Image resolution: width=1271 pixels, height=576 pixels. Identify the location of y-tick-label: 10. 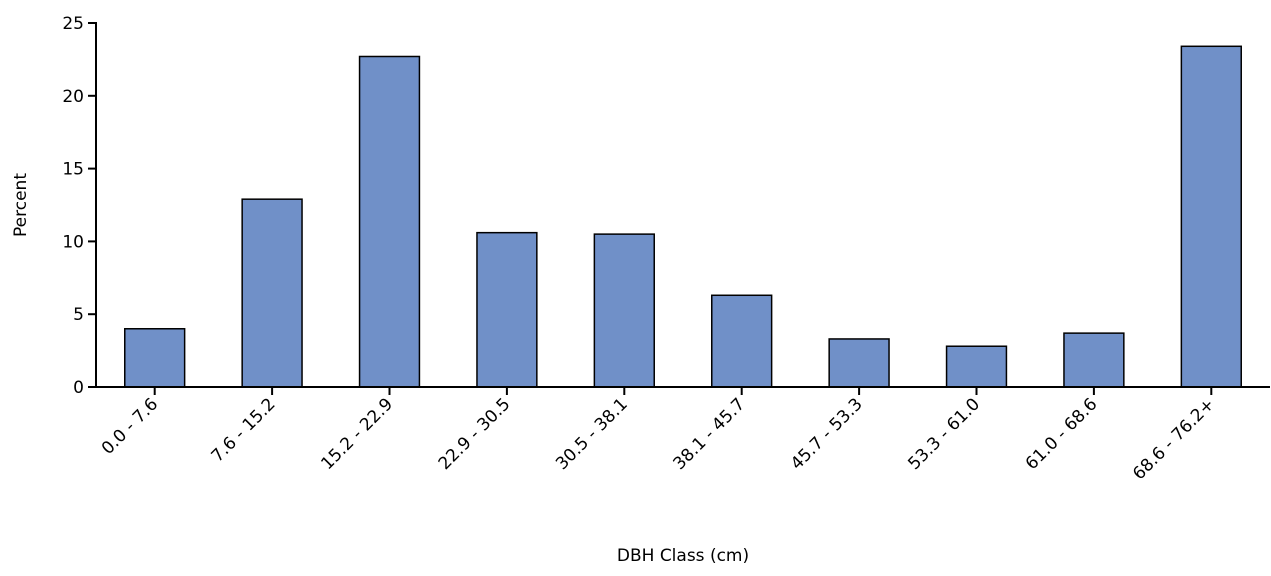
(73, 242).